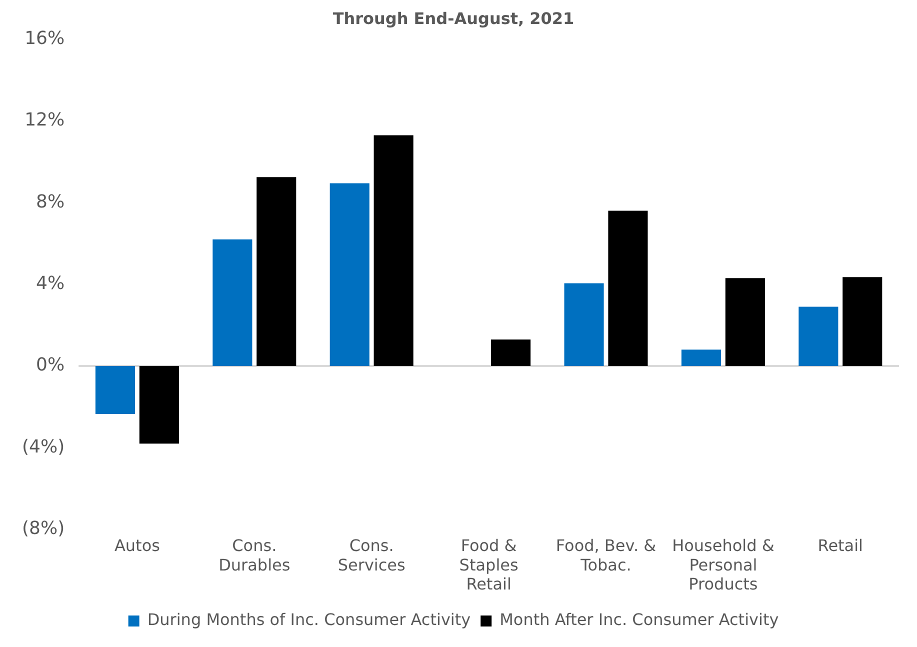 Image resolution: width=917 pixels, height=647 pixels. What do you see at coordinates (50, 201) in the screenshot?
I see `y-tick-label: 8%` at bounding box center [50, 201].